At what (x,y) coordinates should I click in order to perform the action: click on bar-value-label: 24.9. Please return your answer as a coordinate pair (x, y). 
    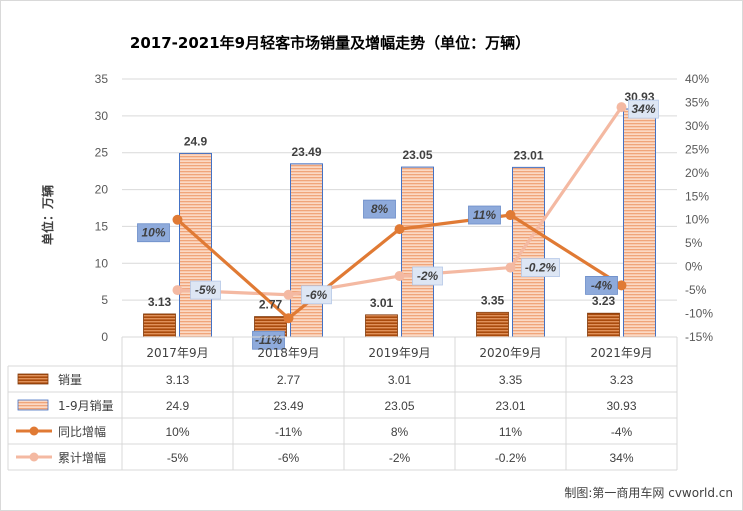
    Looking at the image, I should click on (196, 141).